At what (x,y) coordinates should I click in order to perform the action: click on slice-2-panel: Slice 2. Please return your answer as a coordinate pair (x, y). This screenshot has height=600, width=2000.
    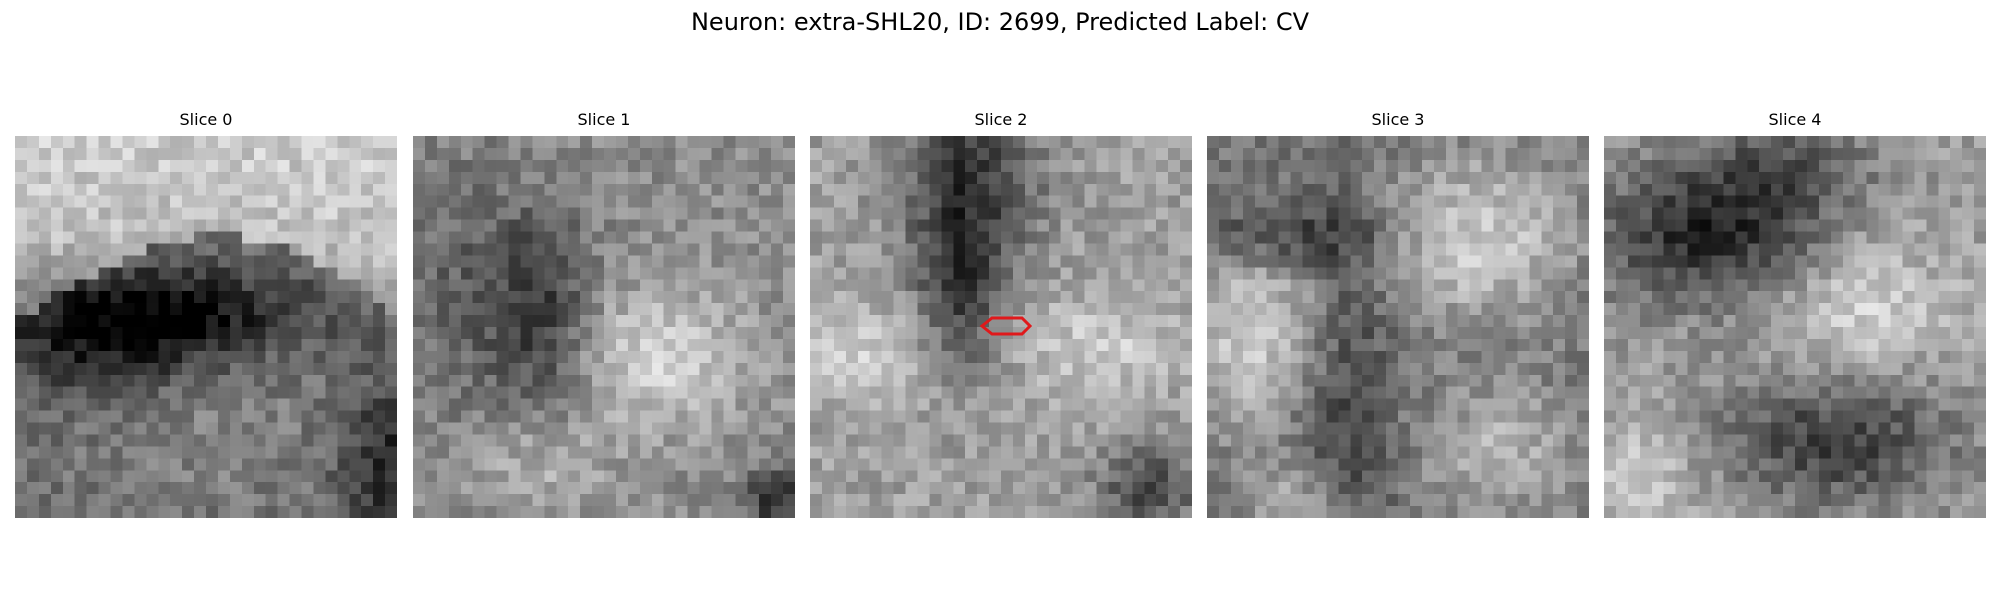
    Looking at the image, I should click on (1001, 313).